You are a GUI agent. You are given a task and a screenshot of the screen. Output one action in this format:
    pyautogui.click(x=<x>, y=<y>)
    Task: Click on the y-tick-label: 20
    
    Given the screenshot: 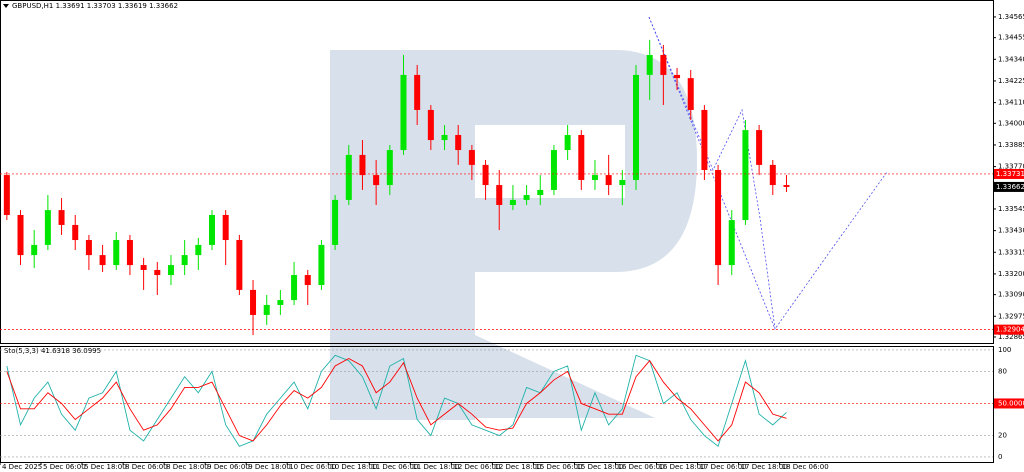 What is the action you would take?
    pyautogui.click(x=1002, y=436)
    